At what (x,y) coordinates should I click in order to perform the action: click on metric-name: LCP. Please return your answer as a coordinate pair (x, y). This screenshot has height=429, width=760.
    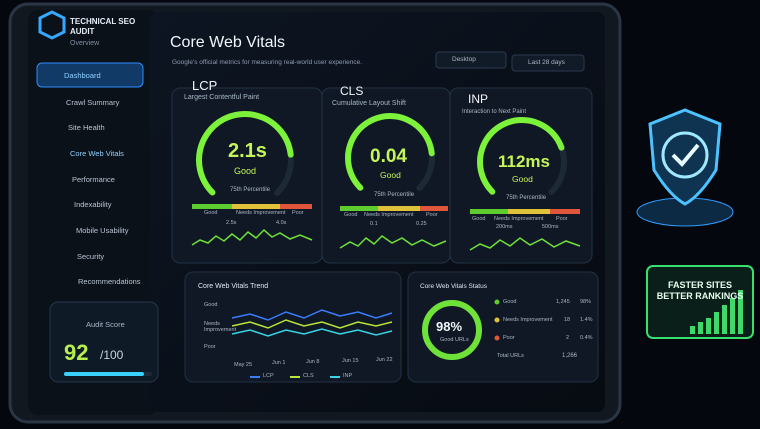
    Looking at the image, I should click on (205, 85).